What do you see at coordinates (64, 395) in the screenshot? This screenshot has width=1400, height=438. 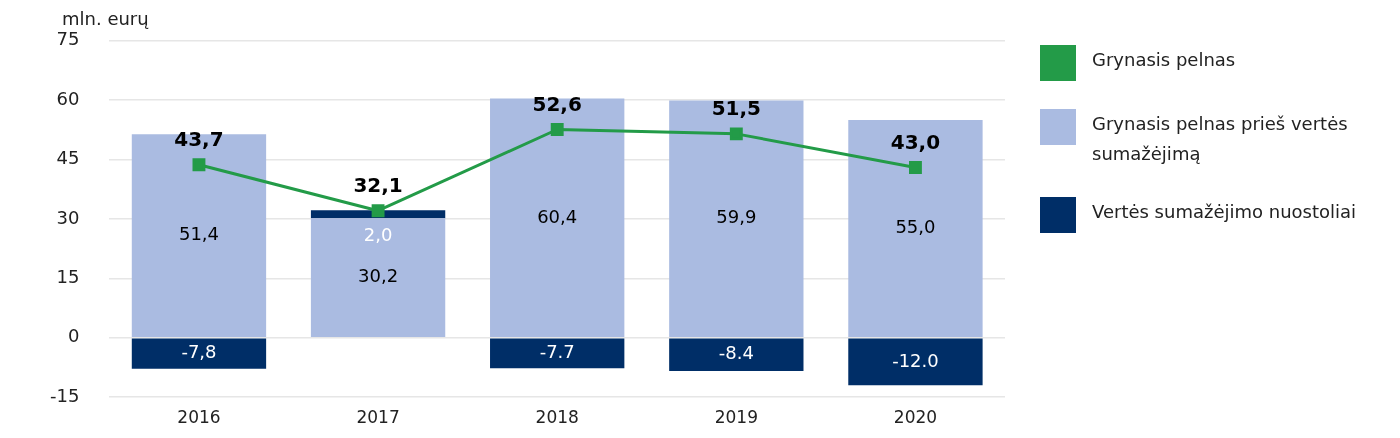 I see `y-tick-label: -15` at bounding box center [64, 395].